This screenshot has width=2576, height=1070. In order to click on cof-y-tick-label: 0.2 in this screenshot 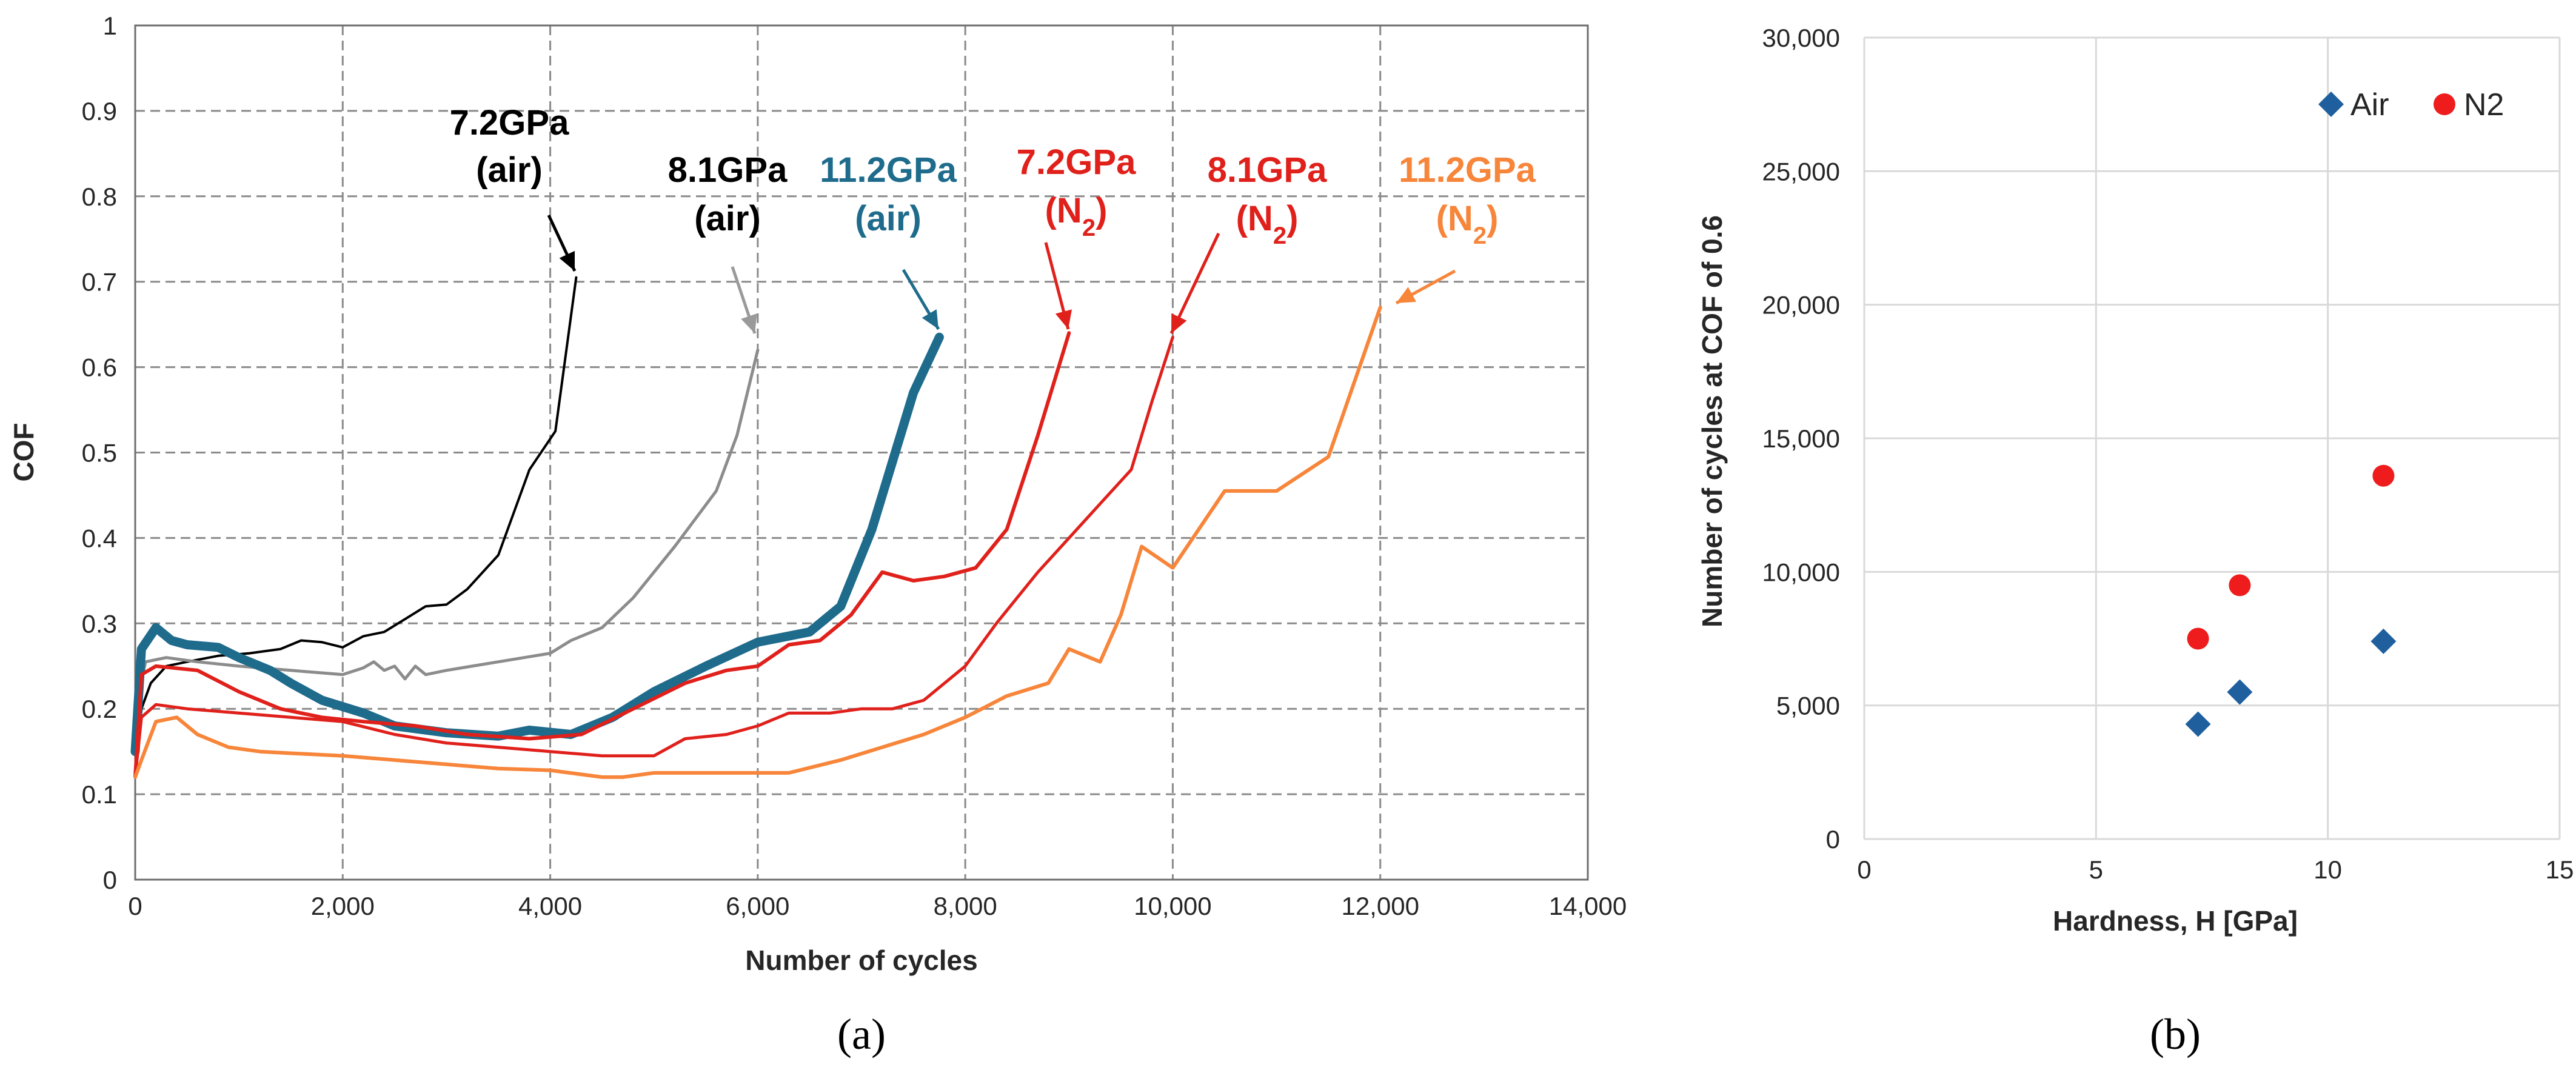, I will do `click(99, 709)`.